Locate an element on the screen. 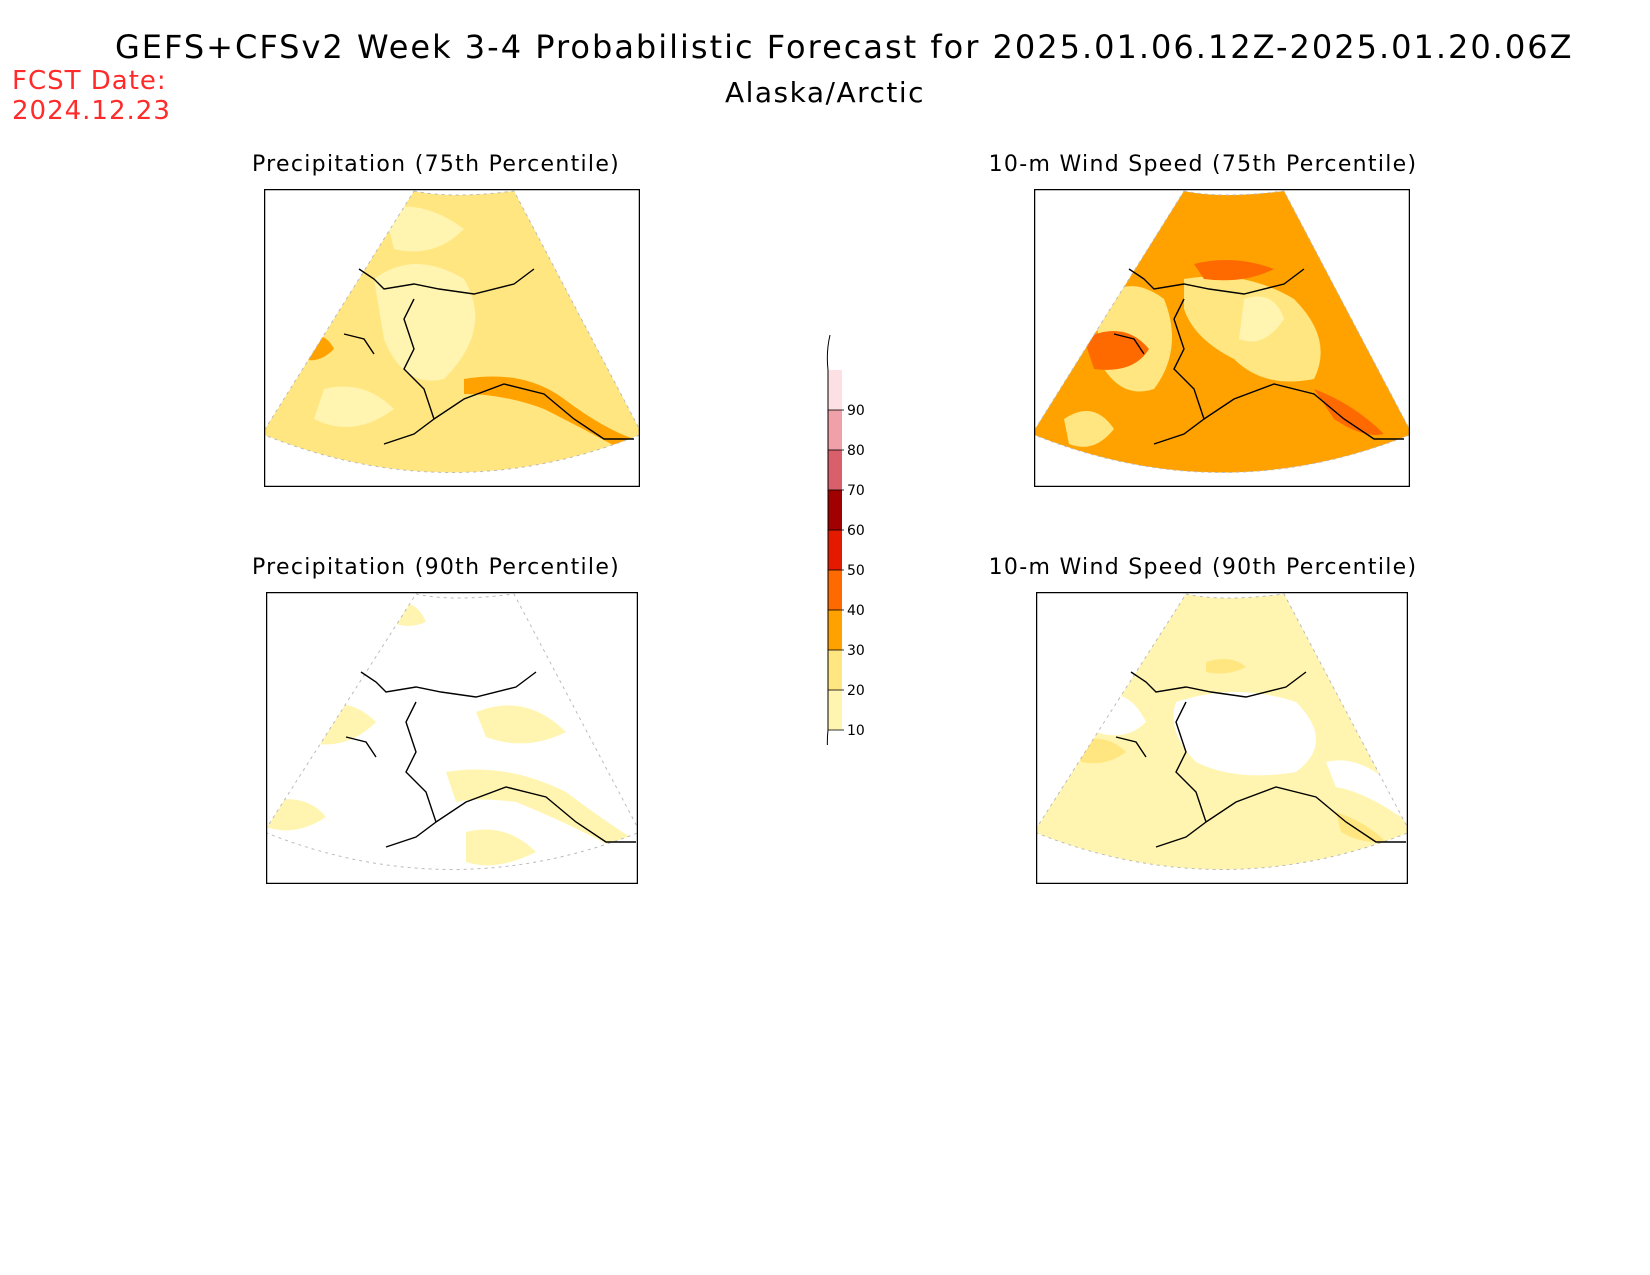 This screenshot has width=1650, height=1275. precip-75-domain-outline is located at coordinates (452, 331).